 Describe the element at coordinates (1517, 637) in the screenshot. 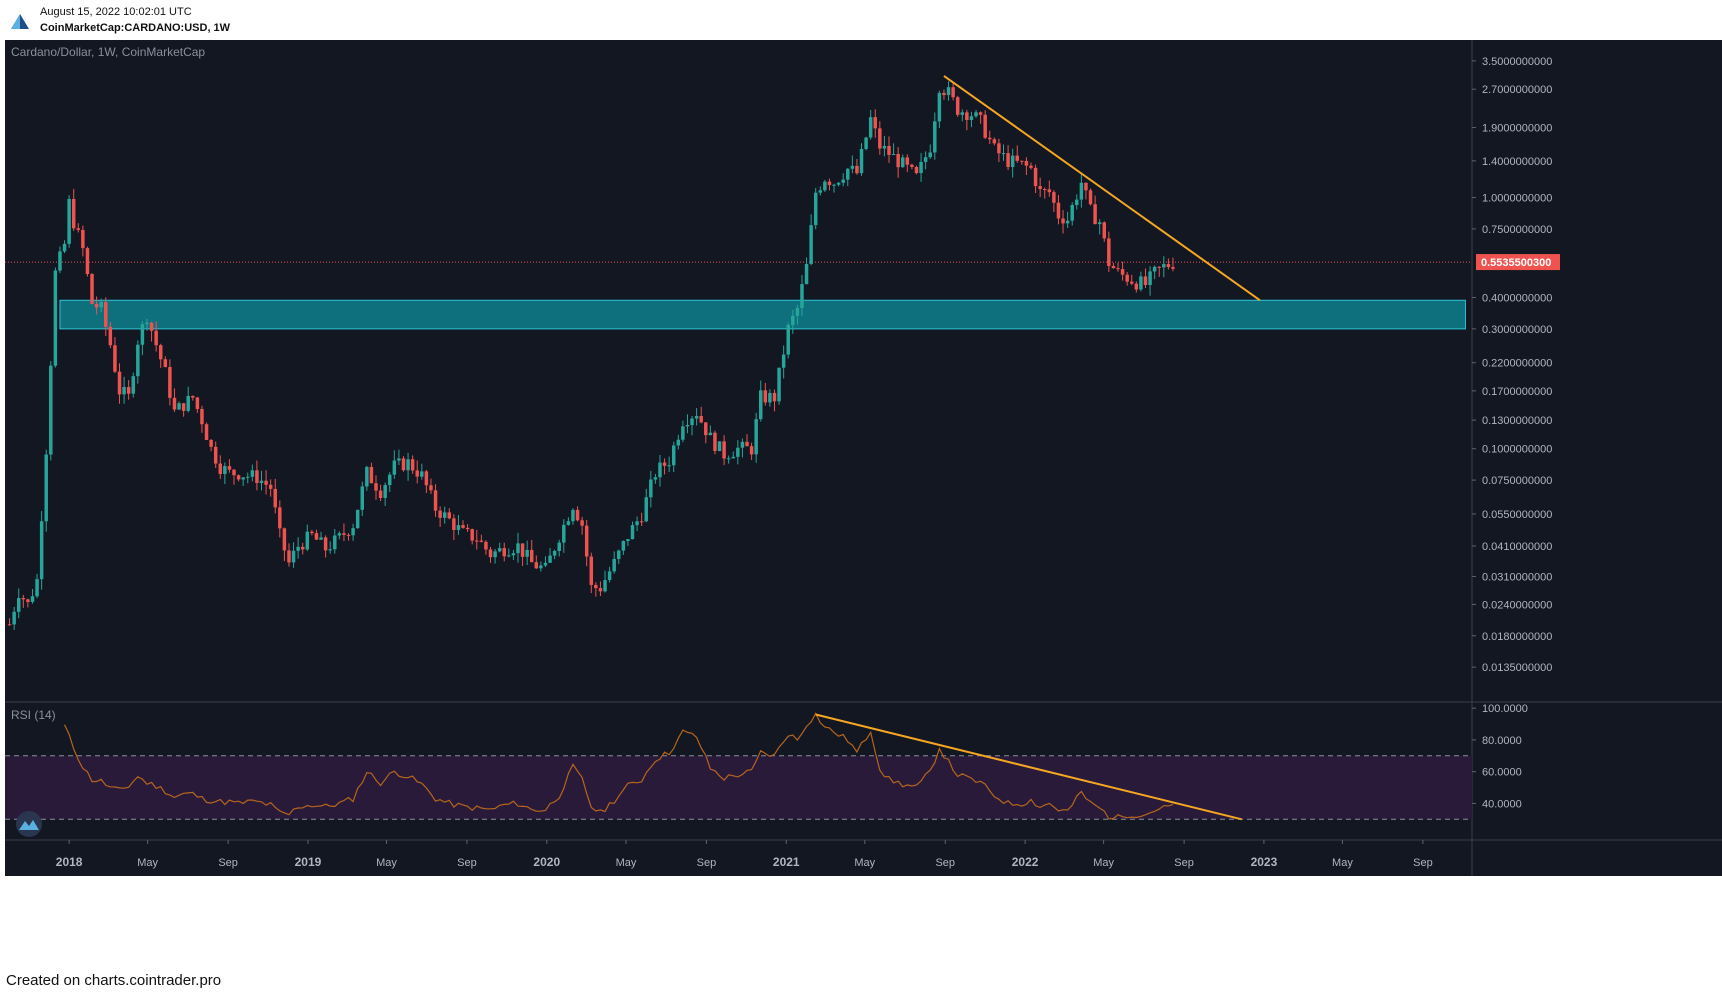

I see `price-tick-label: 0.0180000000` at that location.